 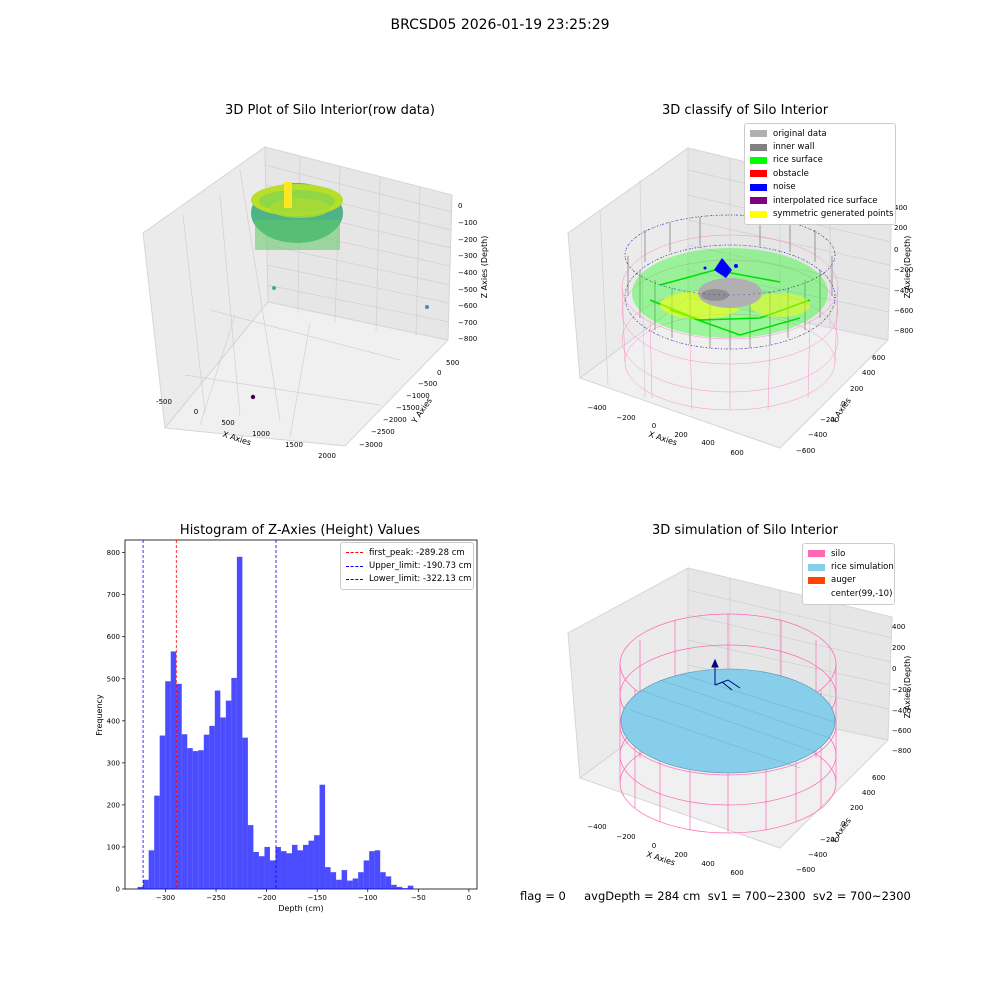 What do you see at coordinates (862, 567) in the screenshot?
I see `legend-label: rice simulation` at bounding box center [862, 567].